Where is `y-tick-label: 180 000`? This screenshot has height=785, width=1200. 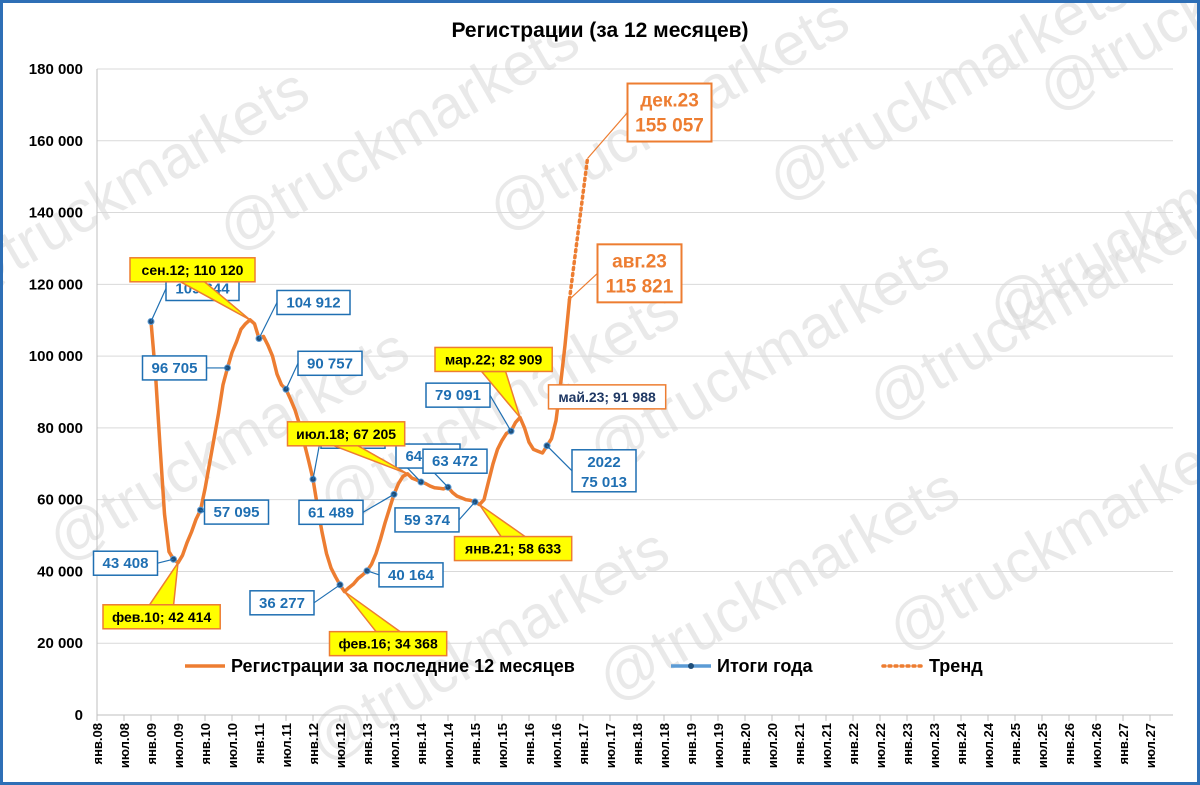 y-tick-label: 180 000 is located at coordinates (56, 69).